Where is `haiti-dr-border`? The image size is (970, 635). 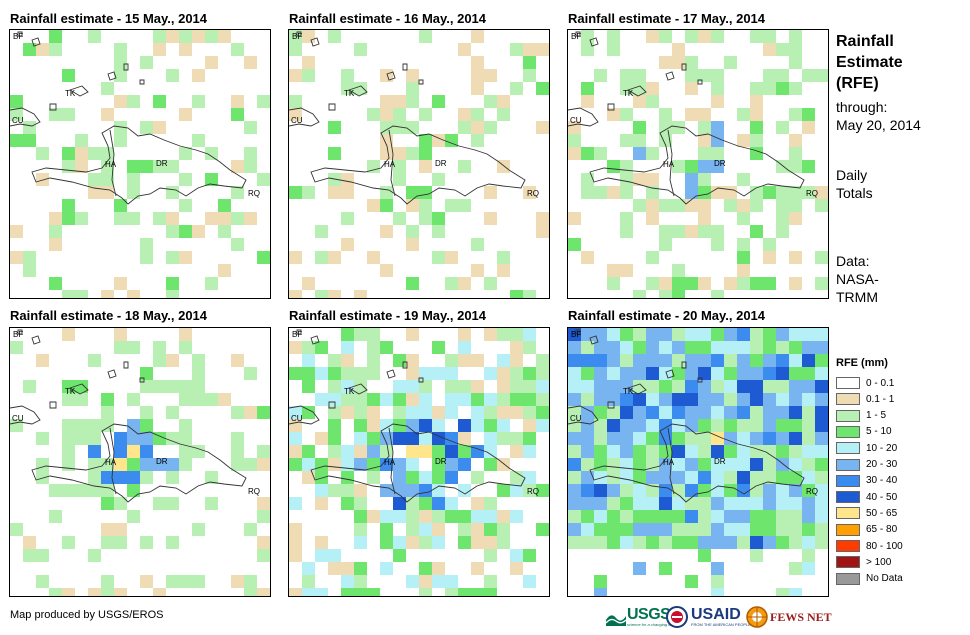 haiti-dr-border is located at coordinates (671, 163).